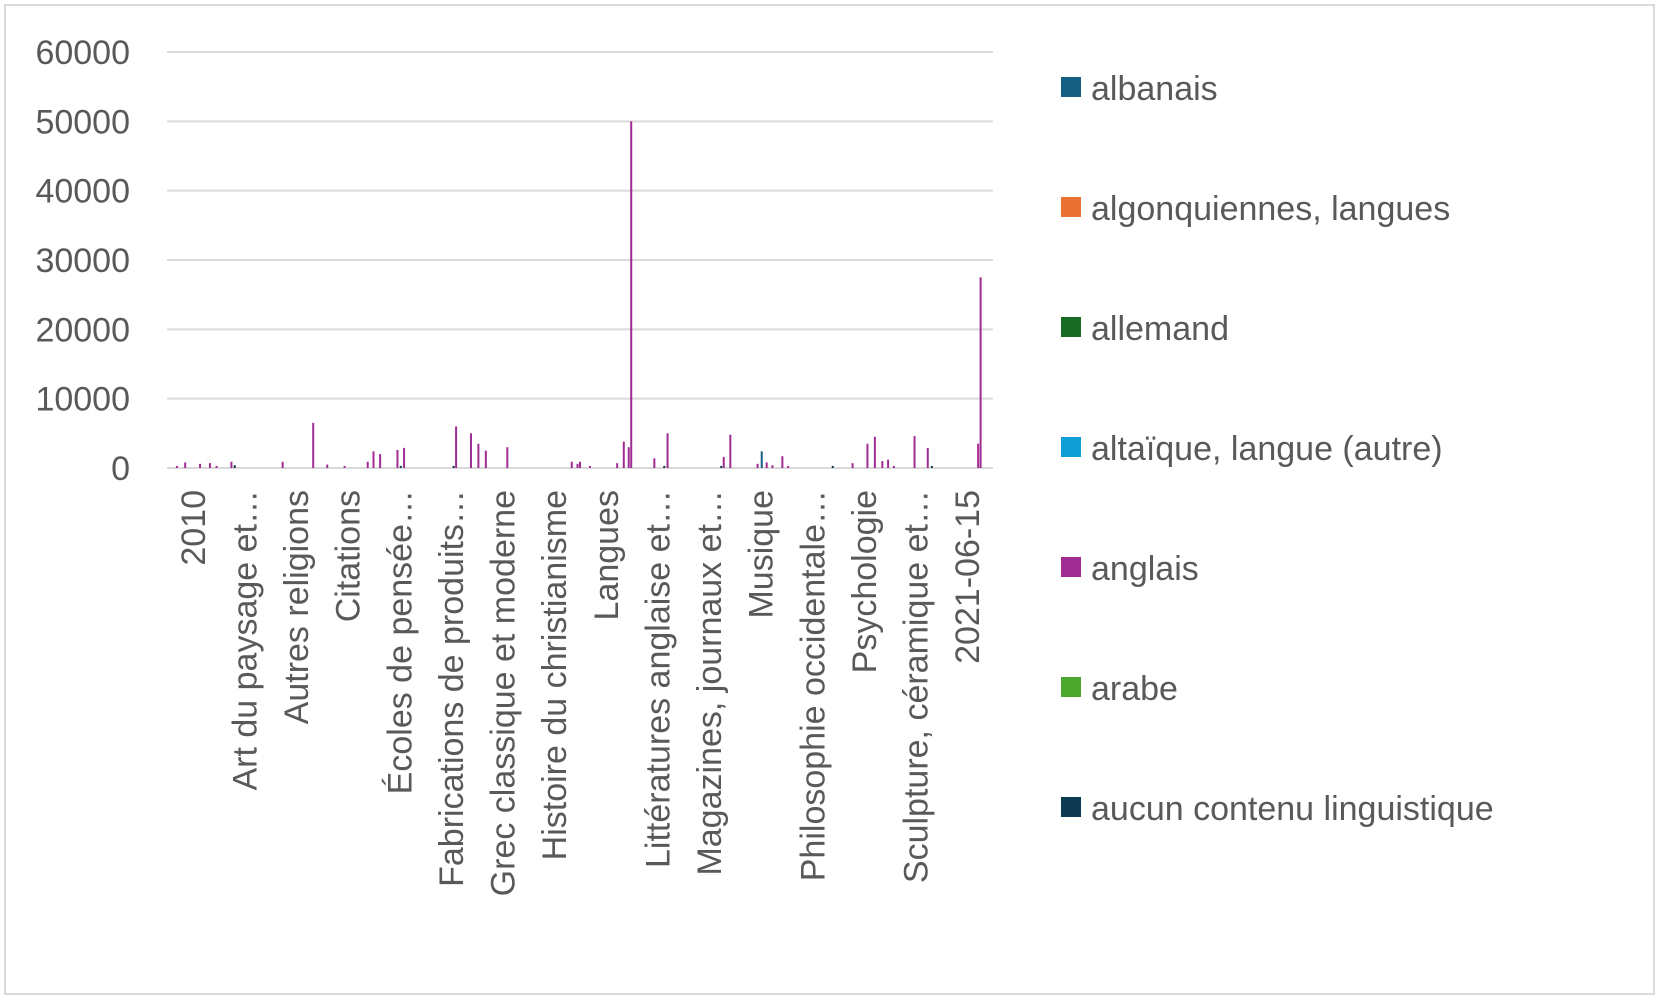  I want to click on y-tick-label: 50000, so click(82, 122).